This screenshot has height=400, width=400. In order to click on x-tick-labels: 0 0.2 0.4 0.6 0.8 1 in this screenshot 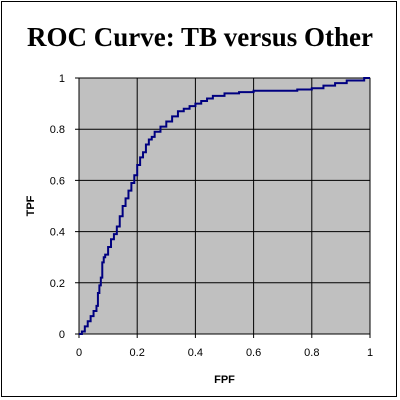, I will do `click(224, 353)`.